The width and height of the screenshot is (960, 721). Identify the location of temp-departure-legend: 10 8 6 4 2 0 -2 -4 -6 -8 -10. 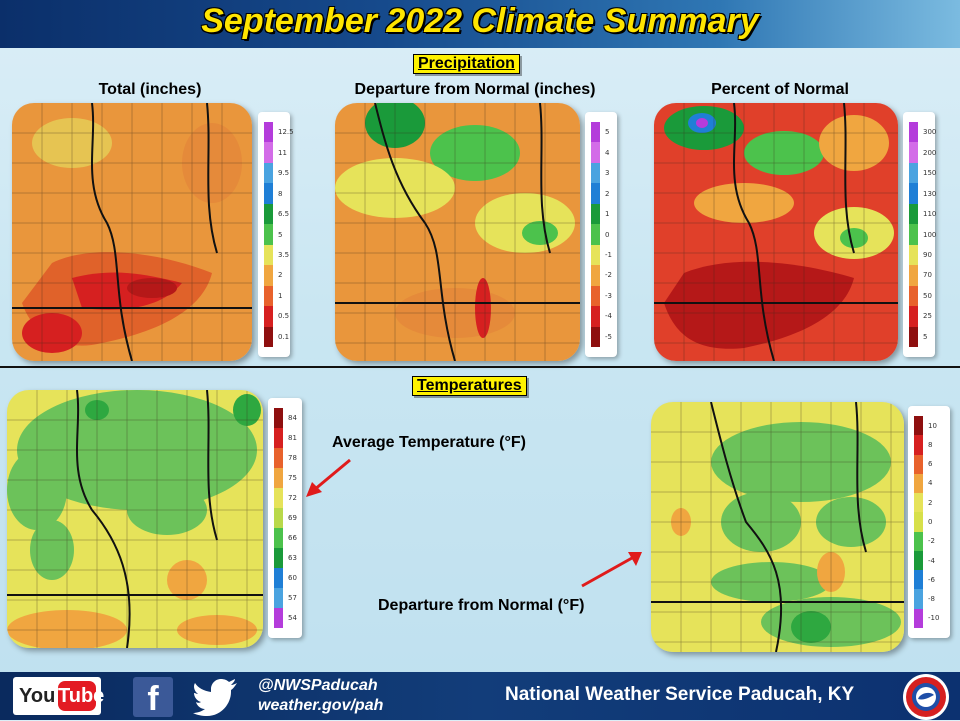
(929, 522).